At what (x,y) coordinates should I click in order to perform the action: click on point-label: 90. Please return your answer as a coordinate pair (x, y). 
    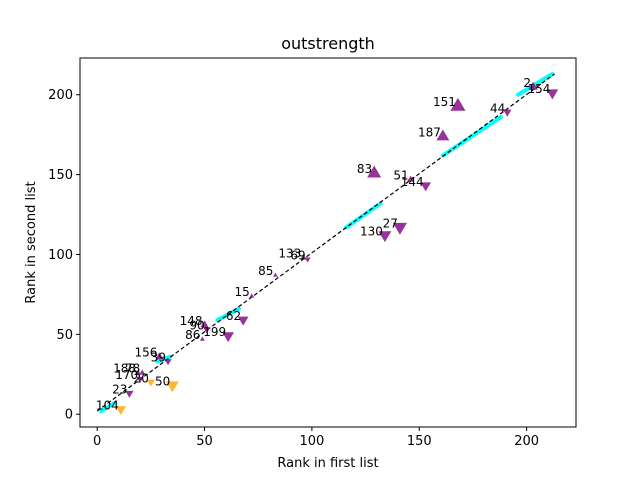
    Looking at the image, I should click on (196, 326).